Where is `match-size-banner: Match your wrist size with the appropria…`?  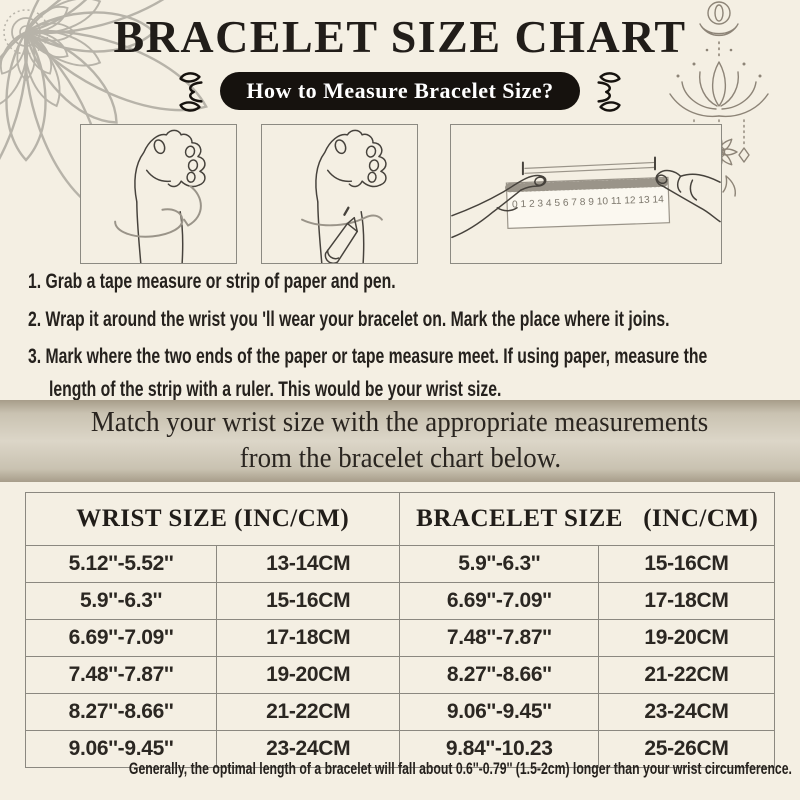
match-size-banner: Match your wrist size with the appropria… is located at coordinates (400, 441).